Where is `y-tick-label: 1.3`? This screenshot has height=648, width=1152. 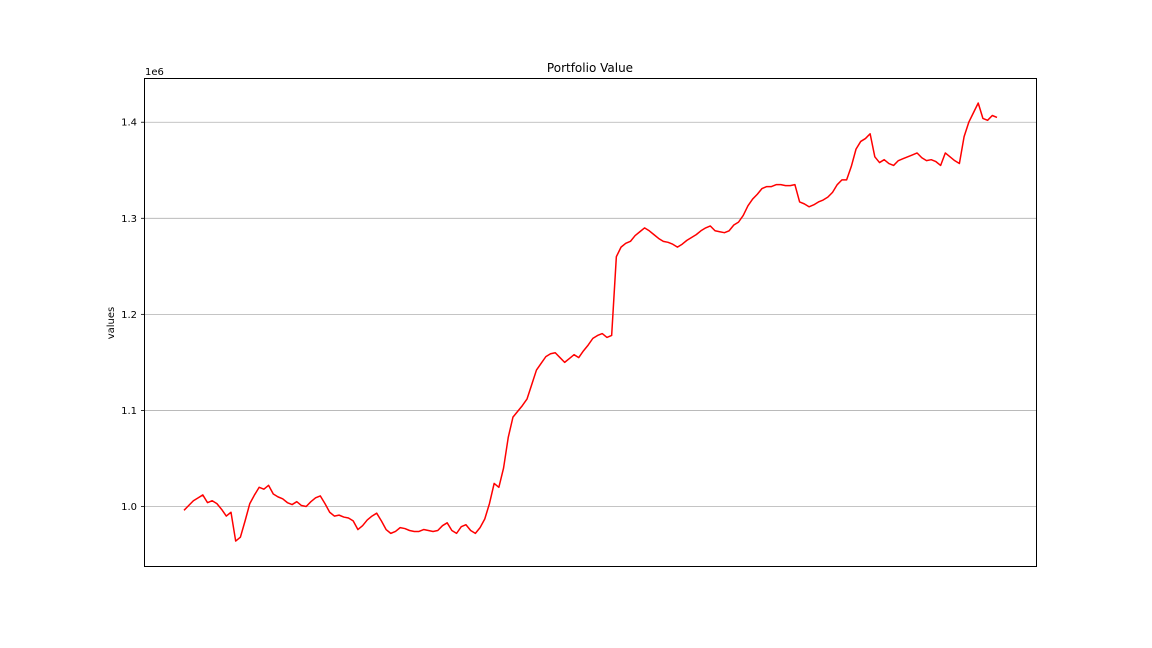
y-tick-label: 1.3 is located at coordinates (129, 219).